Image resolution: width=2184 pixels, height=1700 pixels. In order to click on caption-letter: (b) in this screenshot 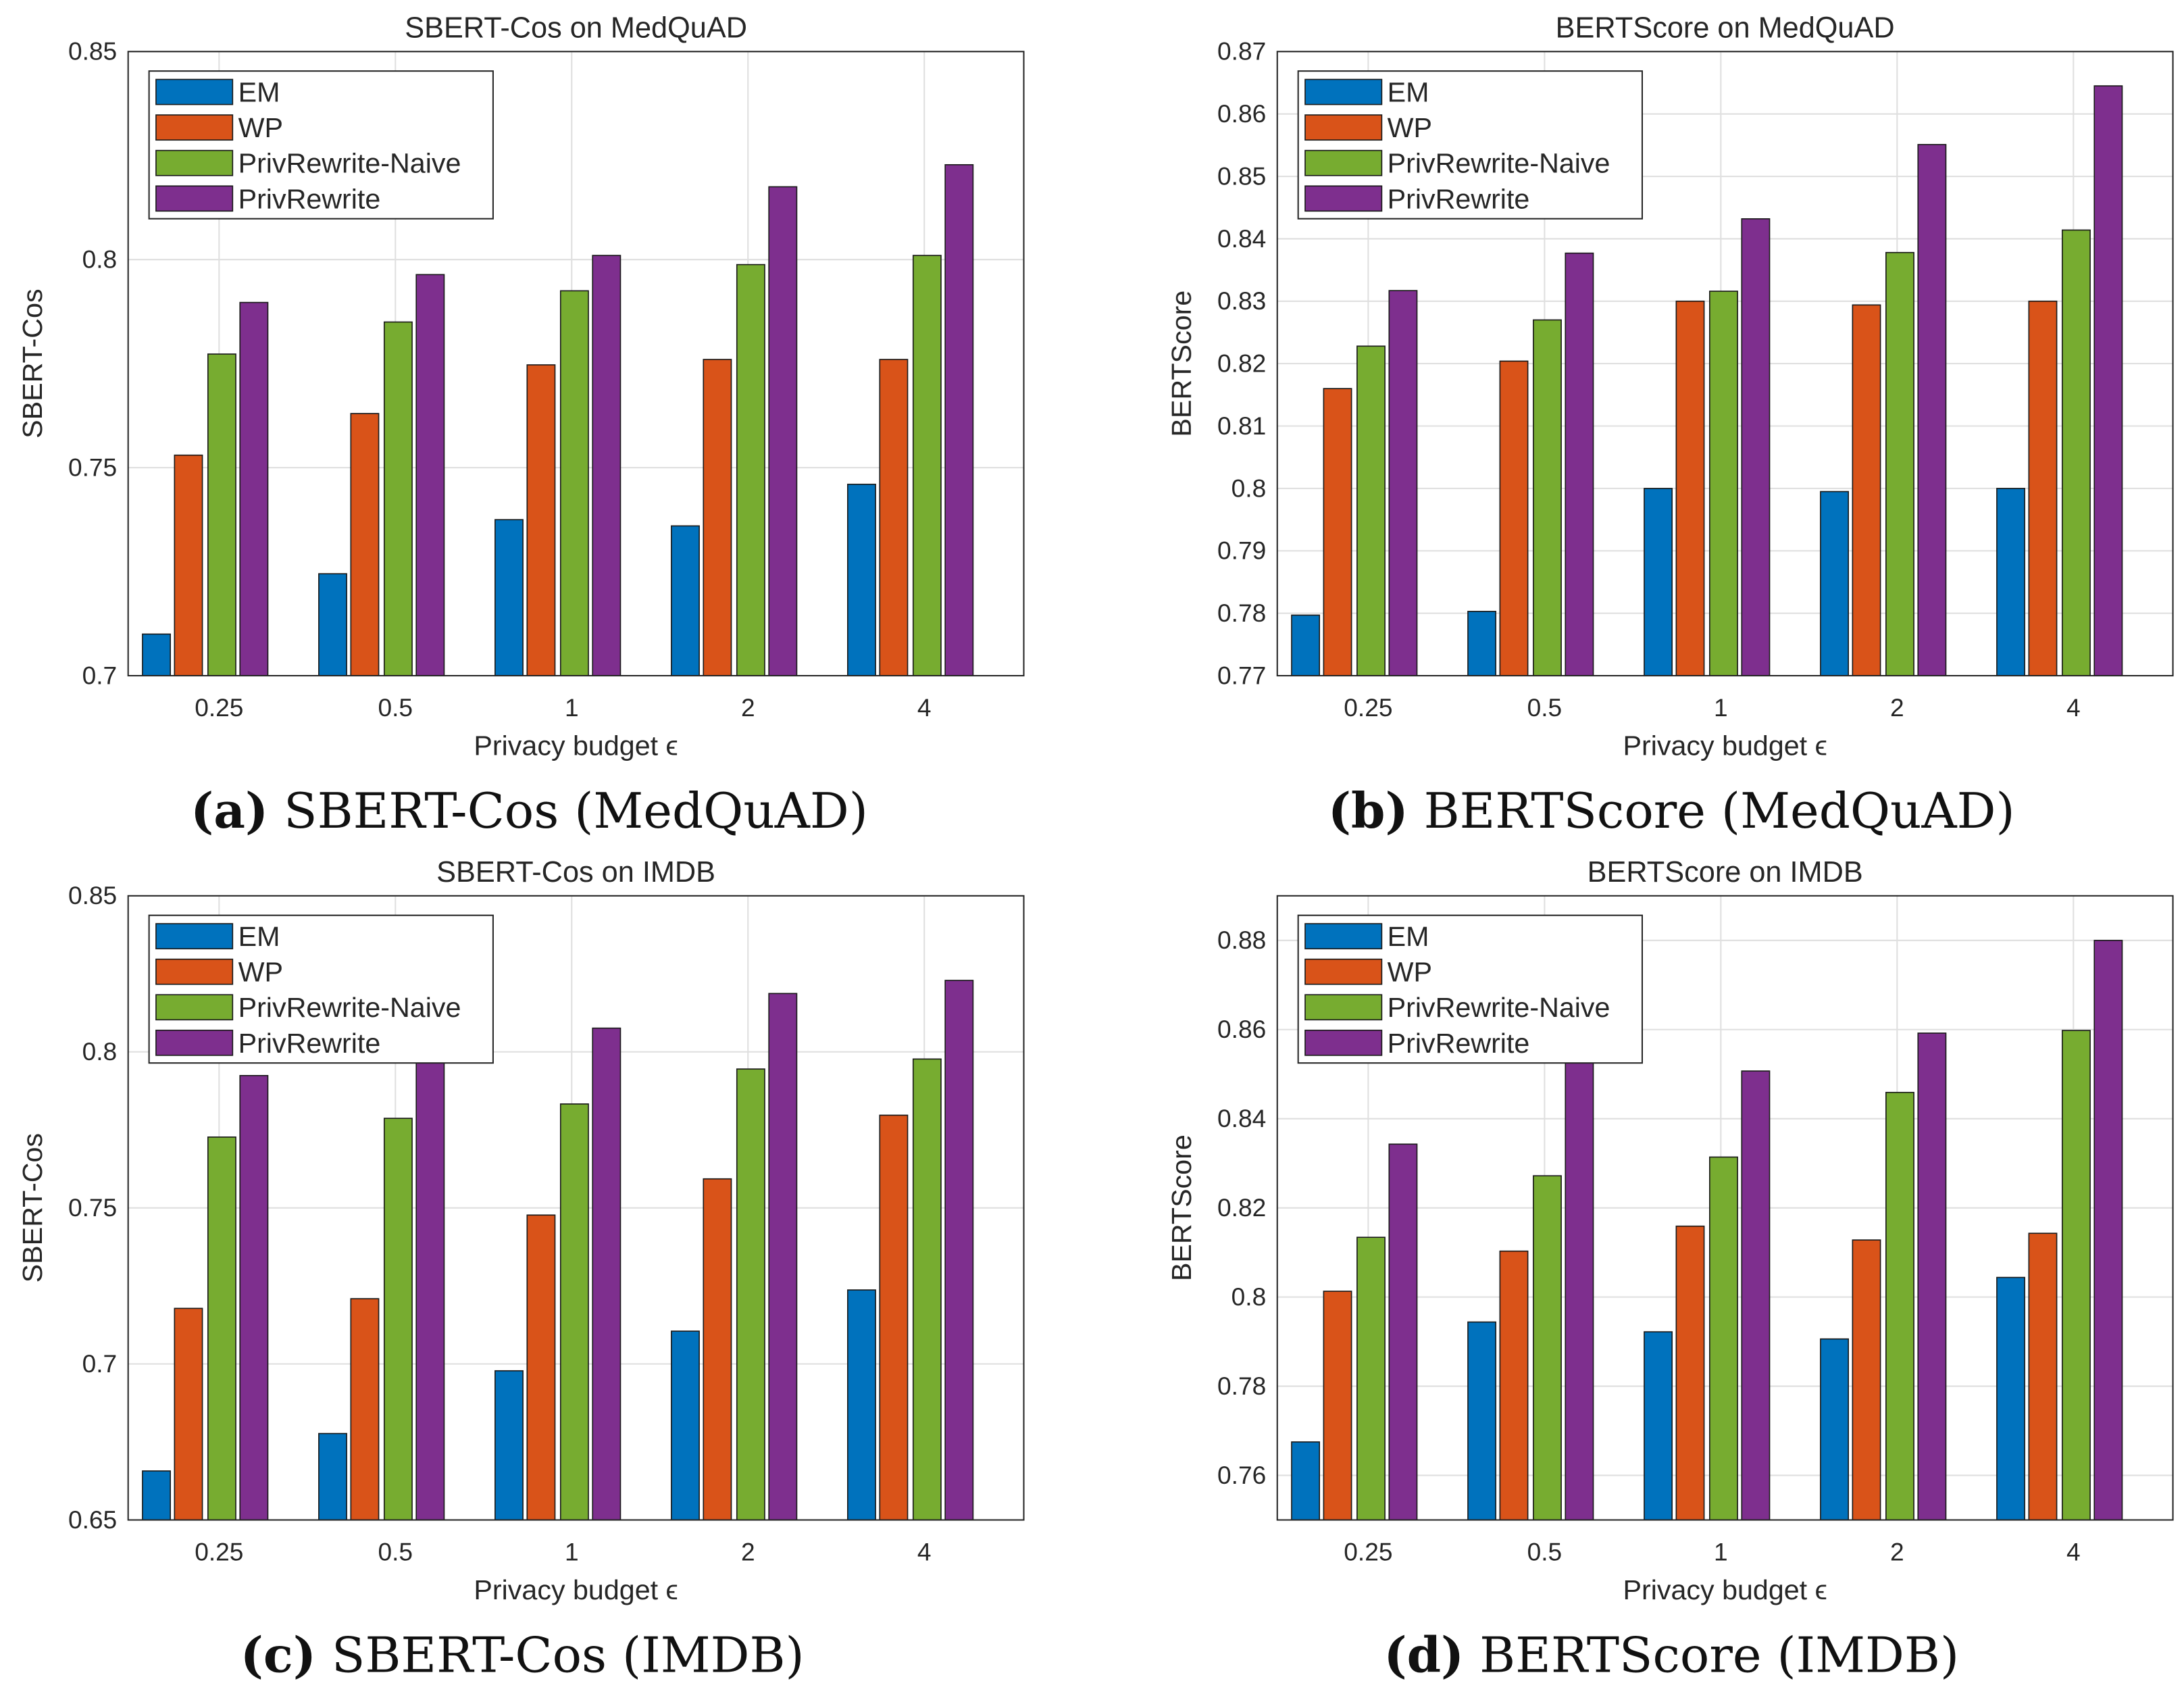, I will do `click(1367, 811)`.